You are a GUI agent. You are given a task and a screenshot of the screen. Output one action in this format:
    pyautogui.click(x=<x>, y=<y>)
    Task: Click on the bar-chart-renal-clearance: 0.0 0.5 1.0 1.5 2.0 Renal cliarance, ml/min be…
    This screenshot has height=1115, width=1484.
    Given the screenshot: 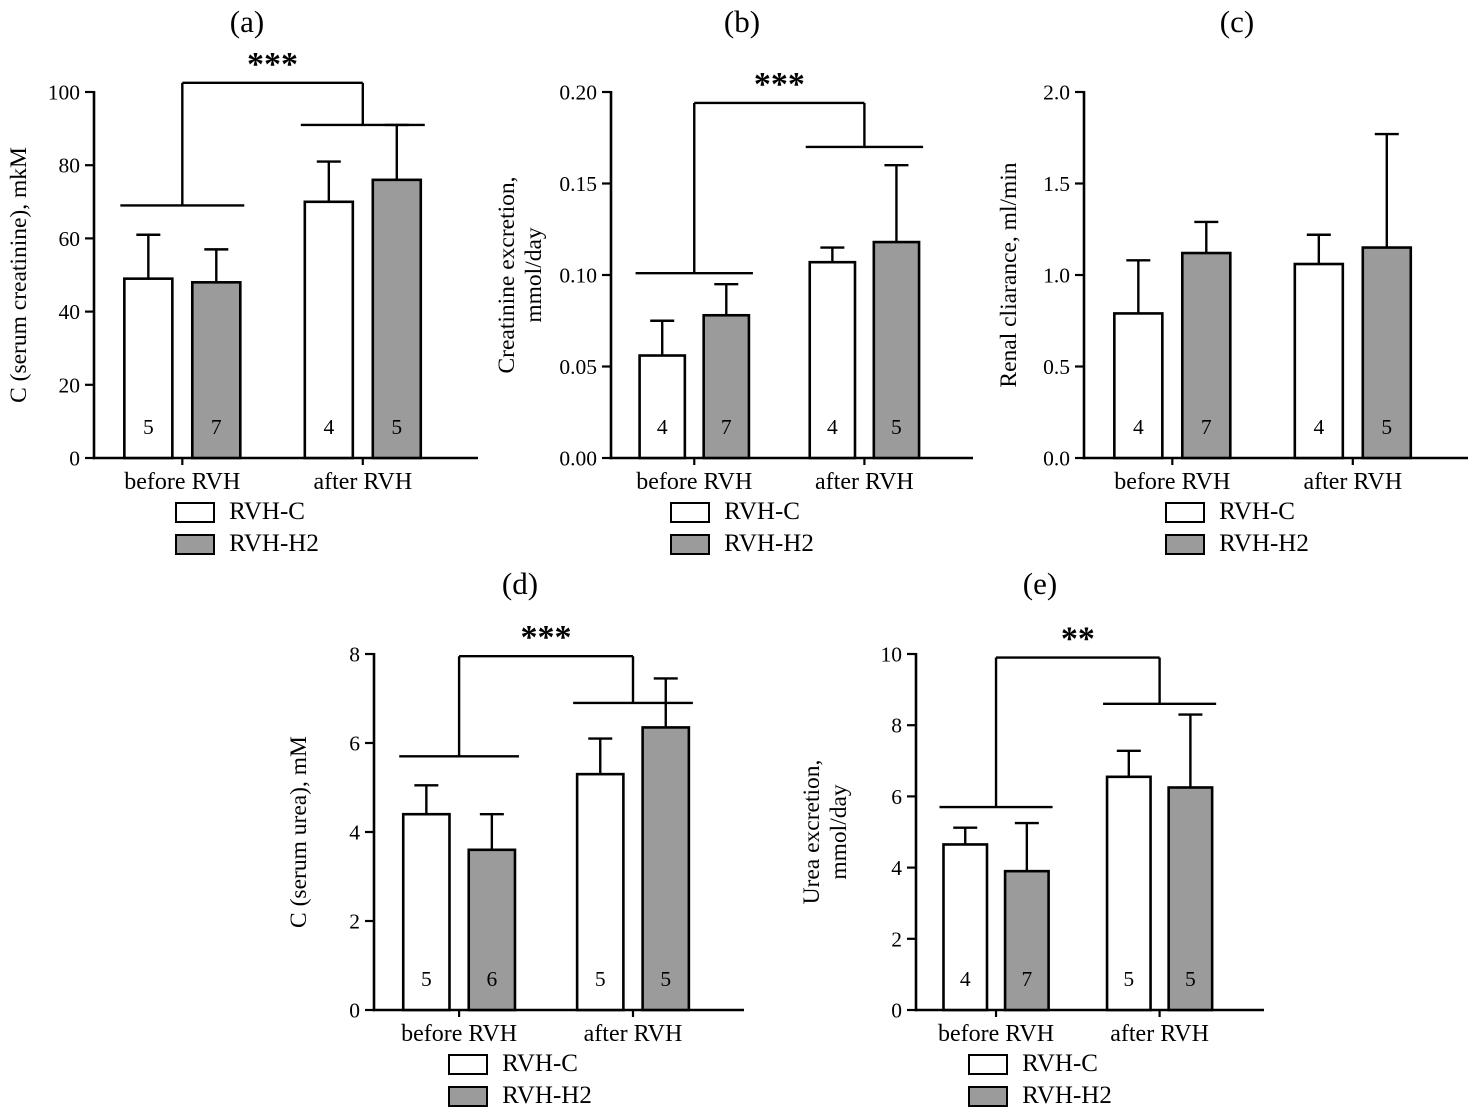 What is the action you would take?
    pyautogui.click(x=1232, y=288)
    